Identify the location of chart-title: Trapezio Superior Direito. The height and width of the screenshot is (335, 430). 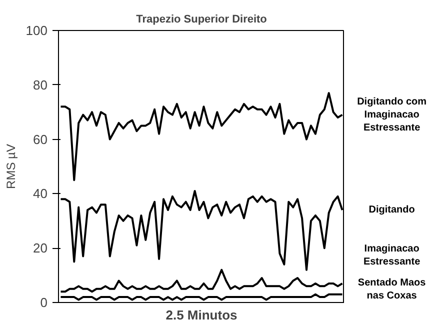
(202, 20).